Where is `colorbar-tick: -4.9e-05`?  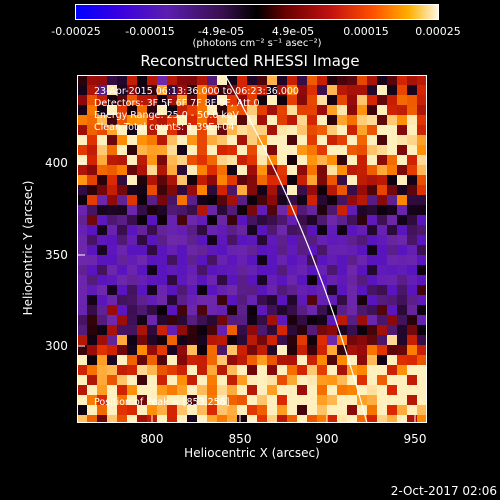 colorbar-tick: -4.9e-05 is located at coordinates (221, 31).